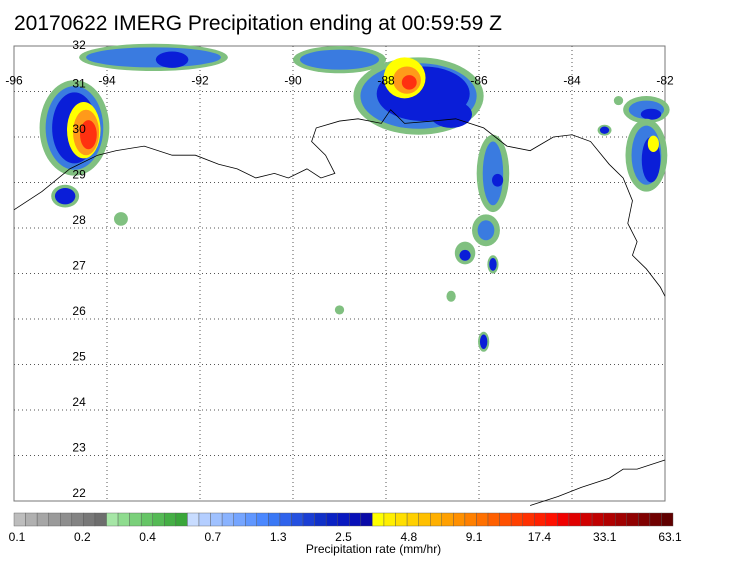  Describe the element at coordinates (107, 81) in the screenshot. I see `longitude-label: -94` at that location.